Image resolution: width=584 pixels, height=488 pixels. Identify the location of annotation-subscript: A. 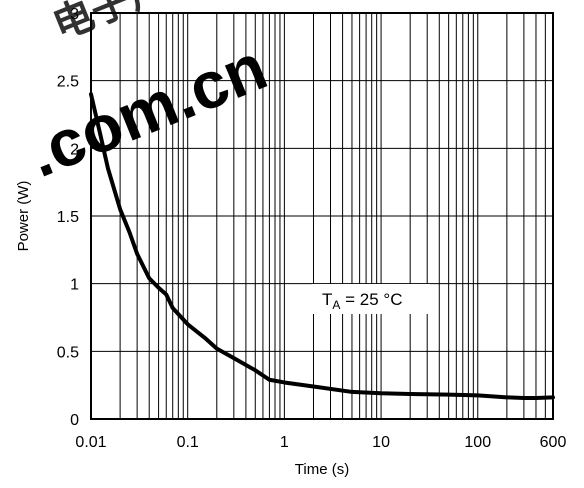
(336, 305).